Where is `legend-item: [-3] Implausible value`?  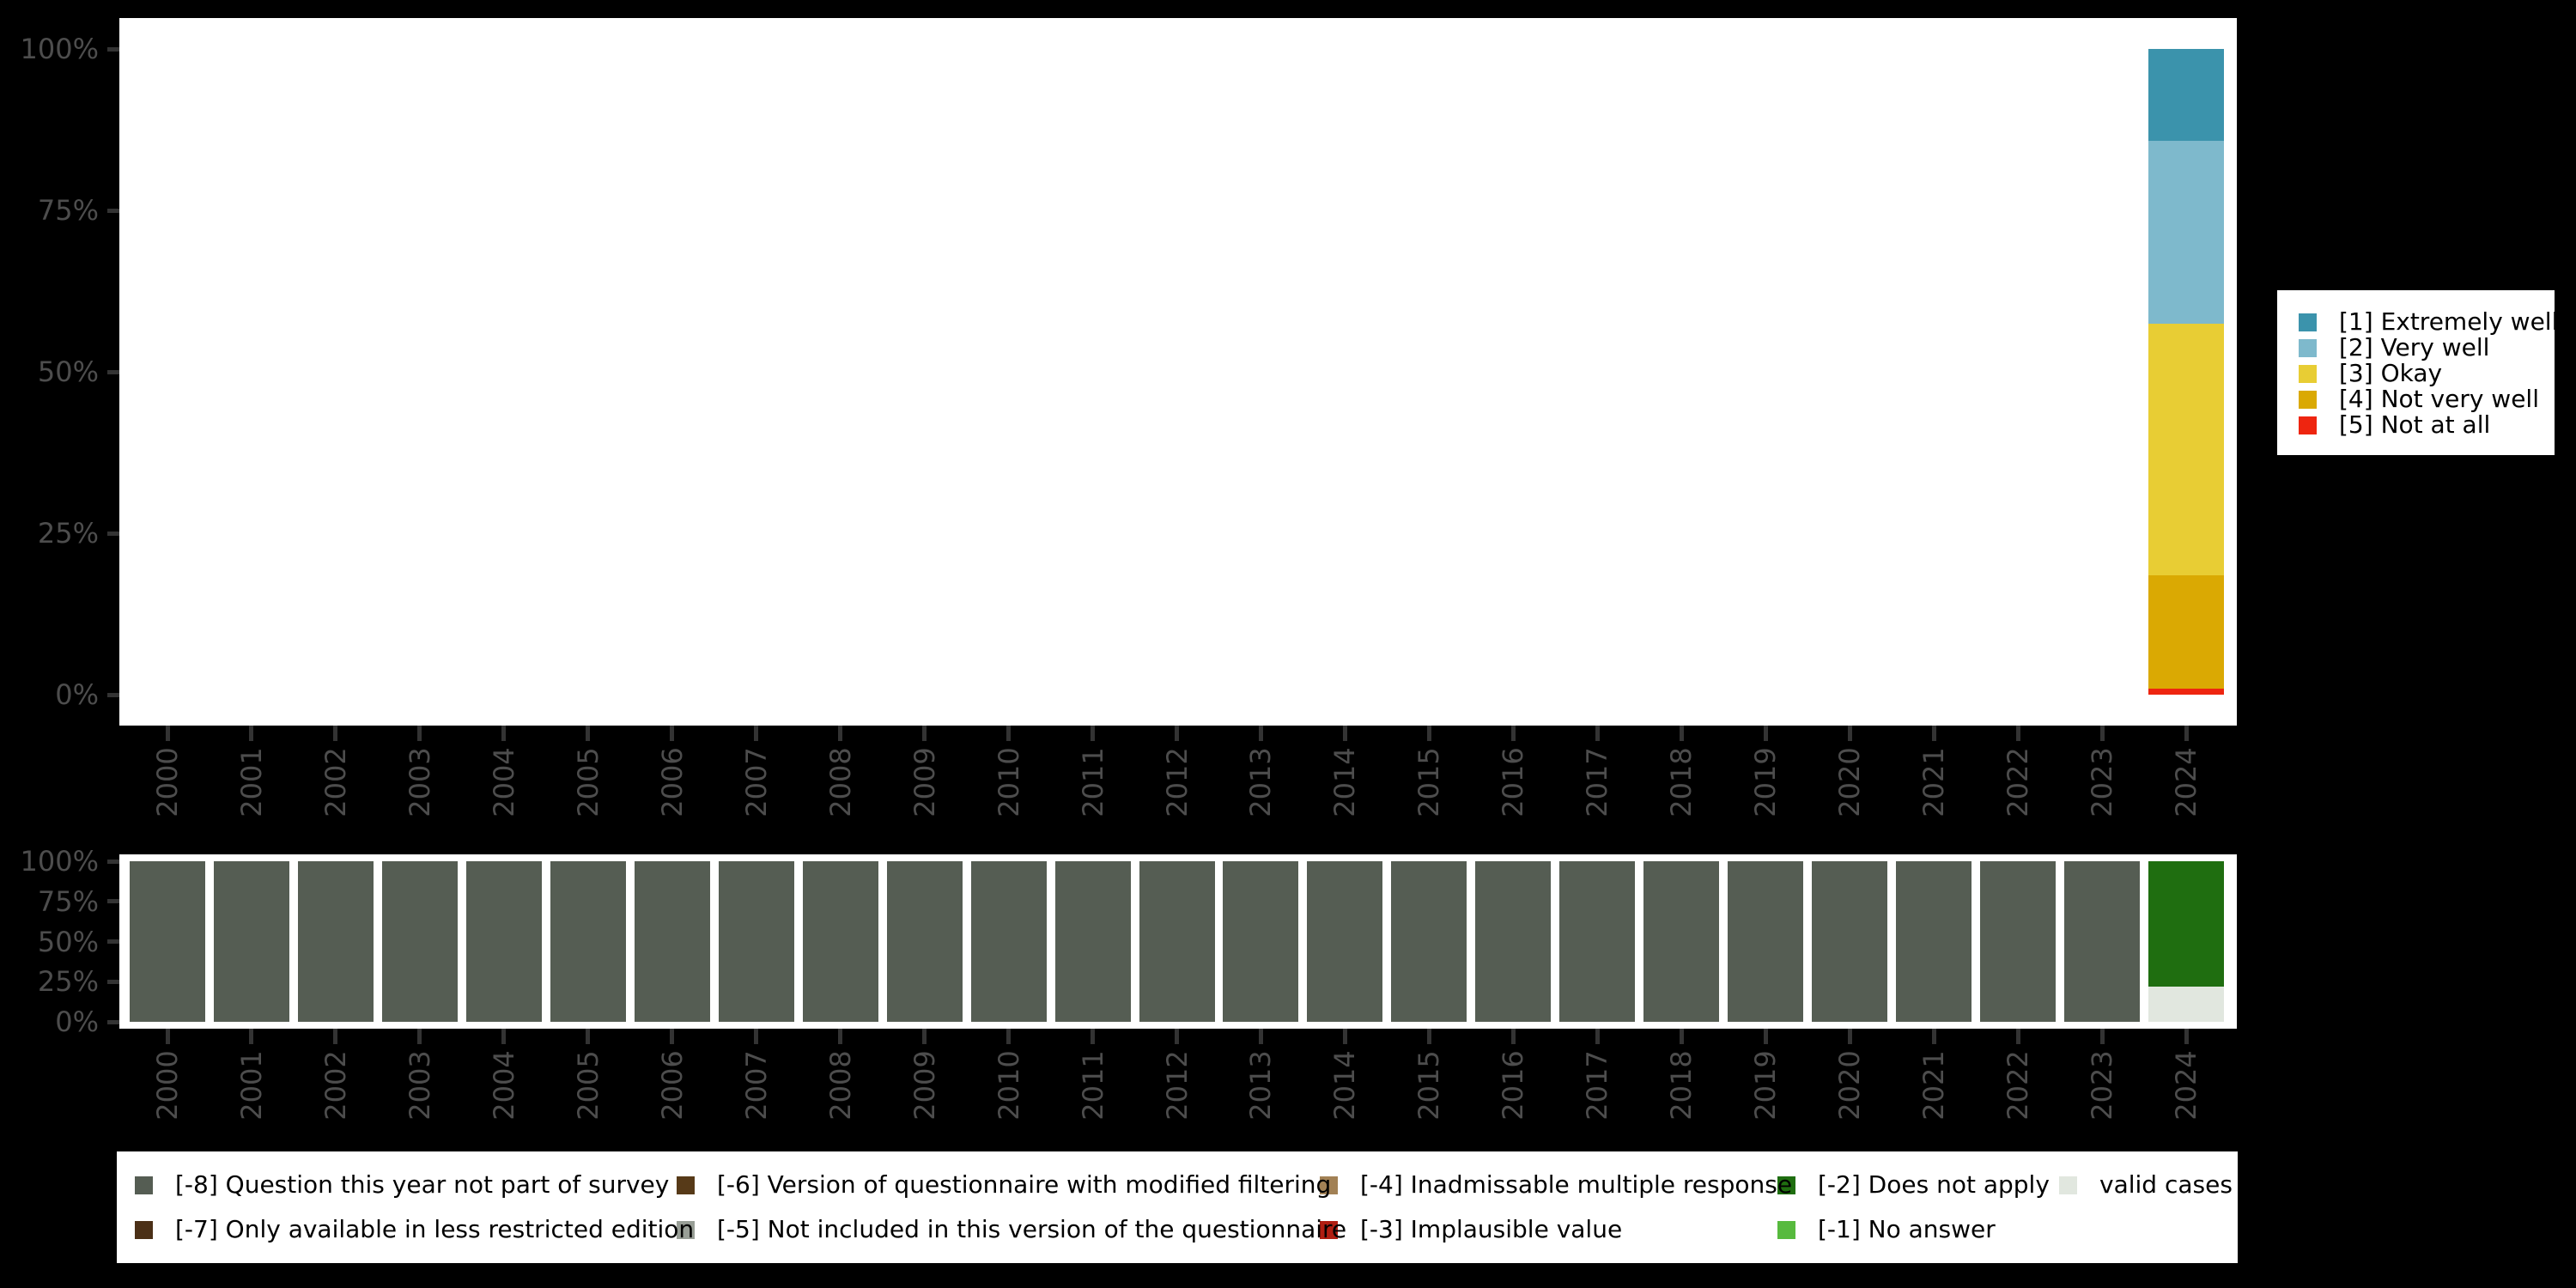 legend-item: [-3] Implausible value is located at coordinates (1471, 1230).